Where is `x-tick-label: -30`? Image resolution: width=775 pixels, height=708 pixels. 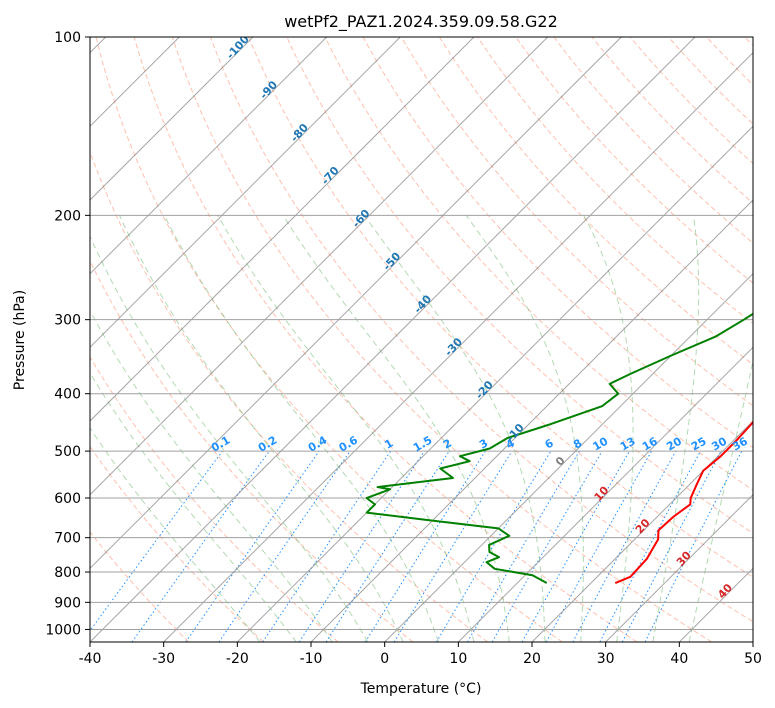 x-tick-label: -30 is located at coordinates (163, 659).